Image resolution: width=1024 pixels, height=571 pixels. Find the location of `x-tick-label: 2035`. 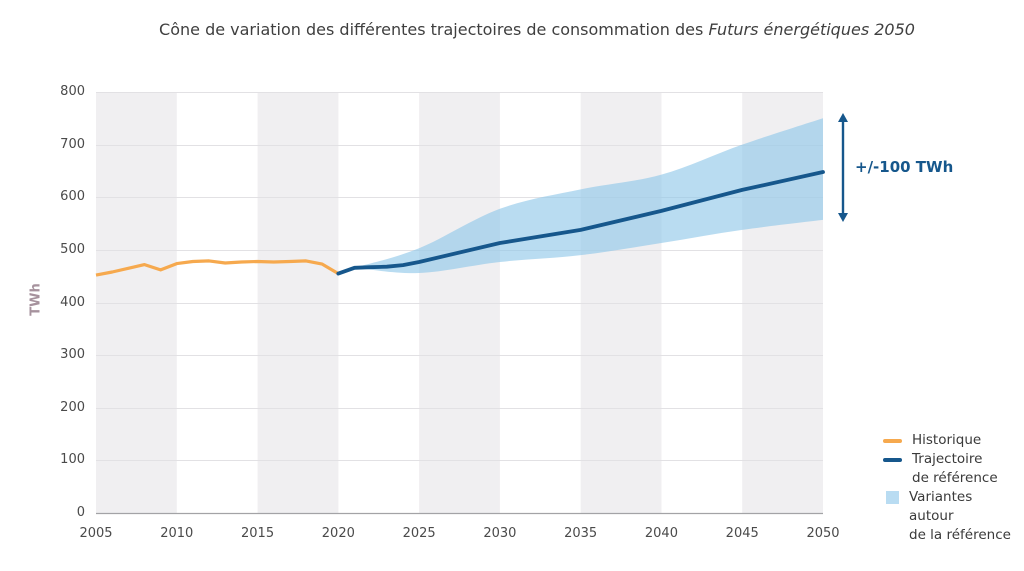

x-tick-label: 2035 is located at coordinates (581, 533).